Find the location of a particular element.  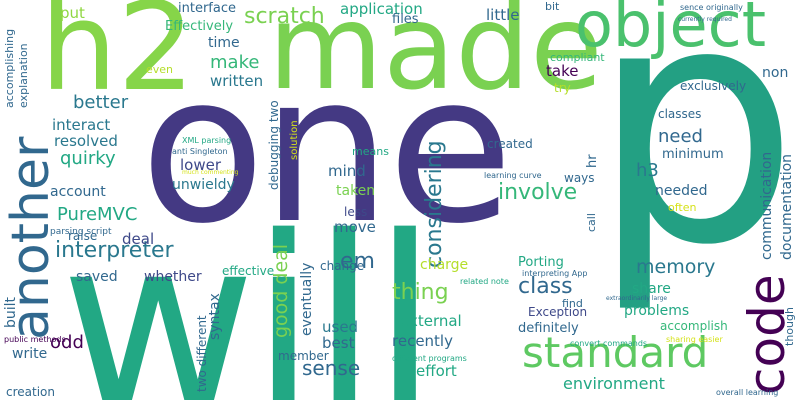

word: take is located at coordinates (562, 71).